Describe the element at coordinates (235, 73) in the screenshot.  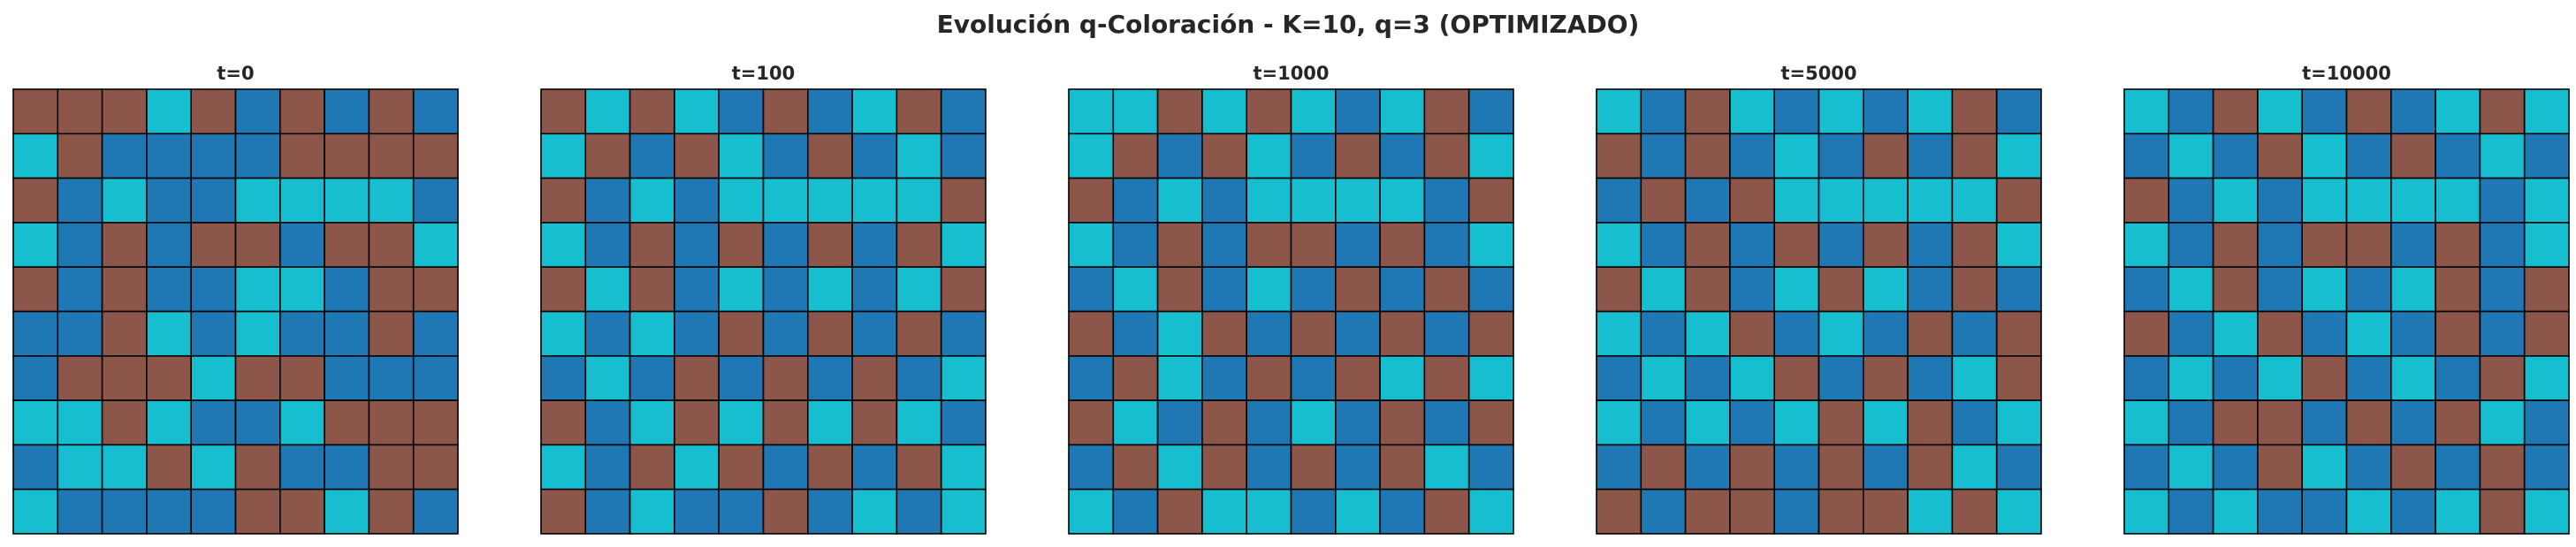
I see `panel-title: t=0` at that location.